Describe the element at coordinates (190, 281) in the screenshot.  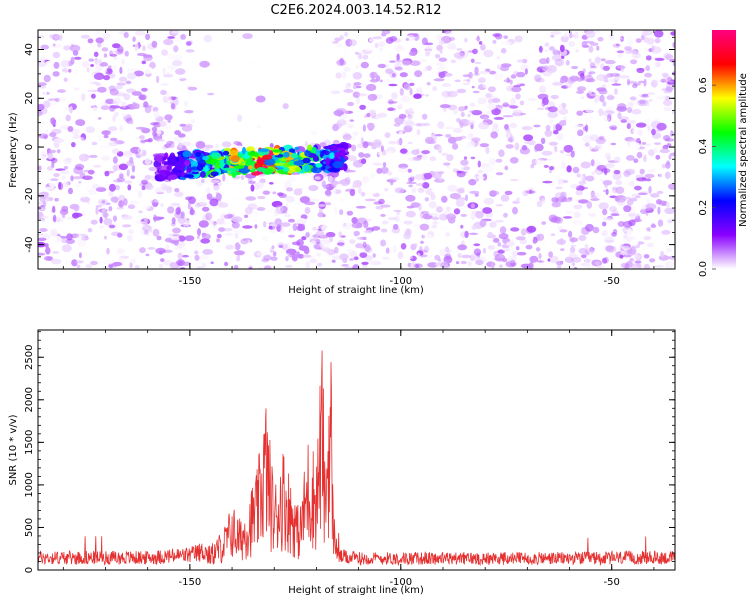
I see `heatmap-x-tick-label-0: -150` at that location.